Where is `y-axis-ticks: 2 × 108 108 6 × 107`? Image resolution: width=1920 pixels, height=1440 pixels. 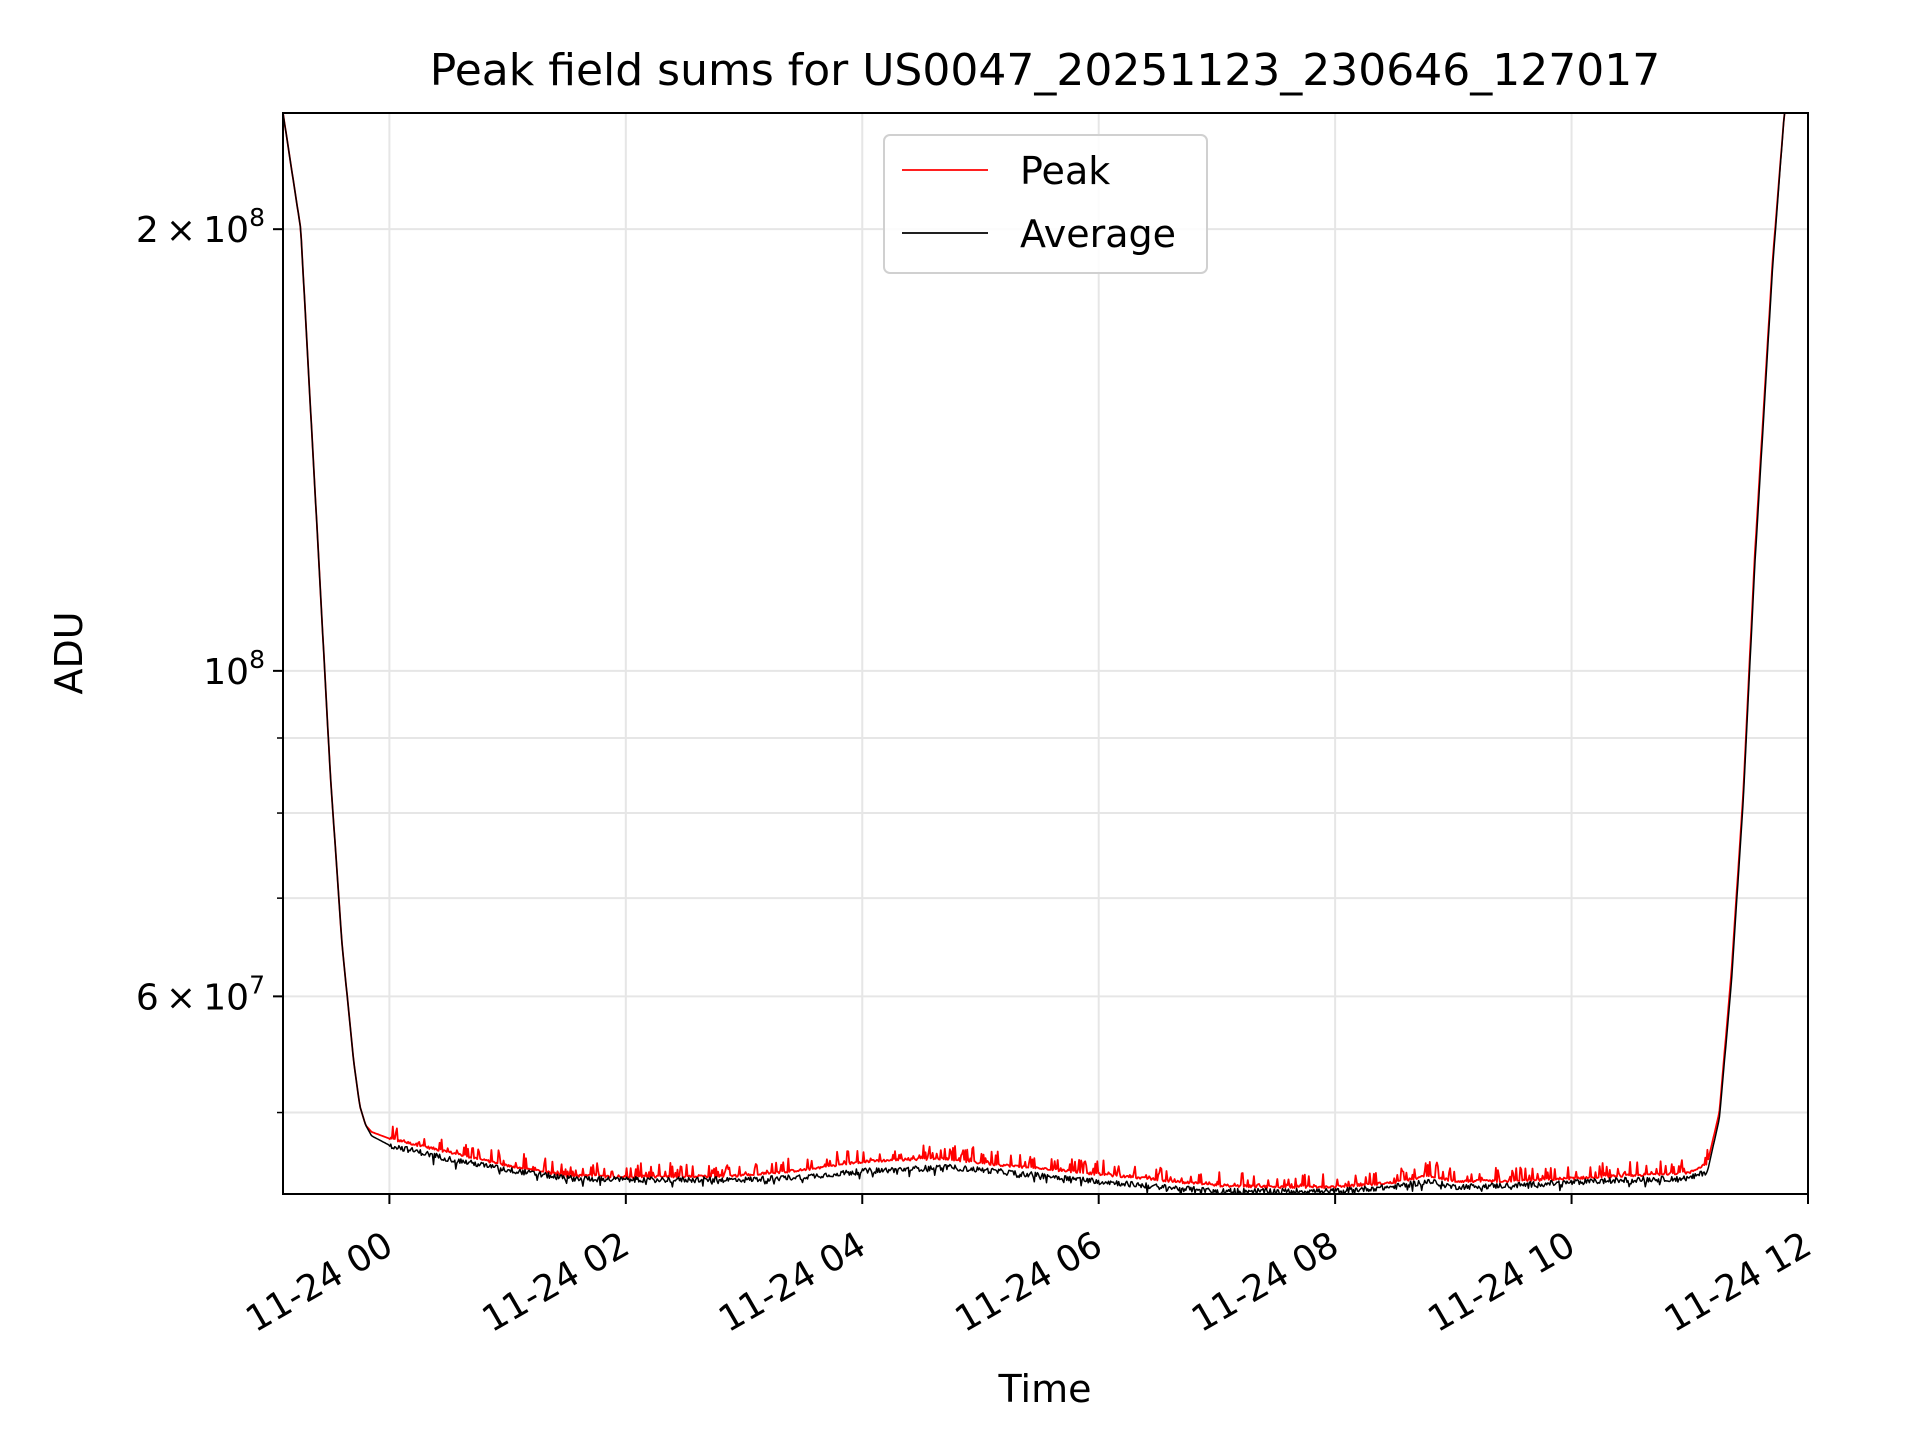 y-axis-ticks: 2 × 108 108 6 × 107 is located at coordinates (209, 658).